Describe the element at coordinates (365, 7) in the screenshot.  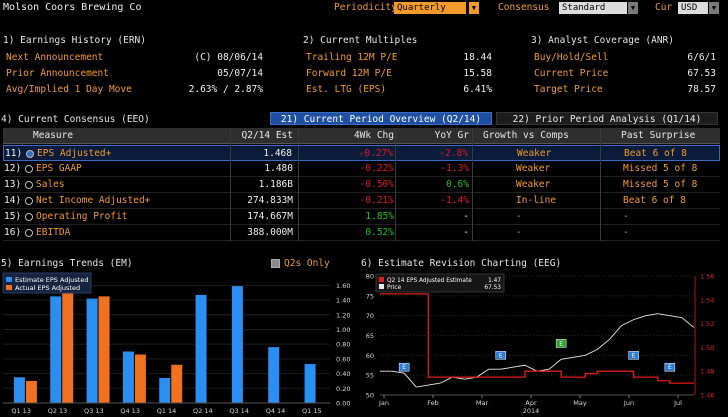
I see `periodicity-label: Periodicity` at that location.